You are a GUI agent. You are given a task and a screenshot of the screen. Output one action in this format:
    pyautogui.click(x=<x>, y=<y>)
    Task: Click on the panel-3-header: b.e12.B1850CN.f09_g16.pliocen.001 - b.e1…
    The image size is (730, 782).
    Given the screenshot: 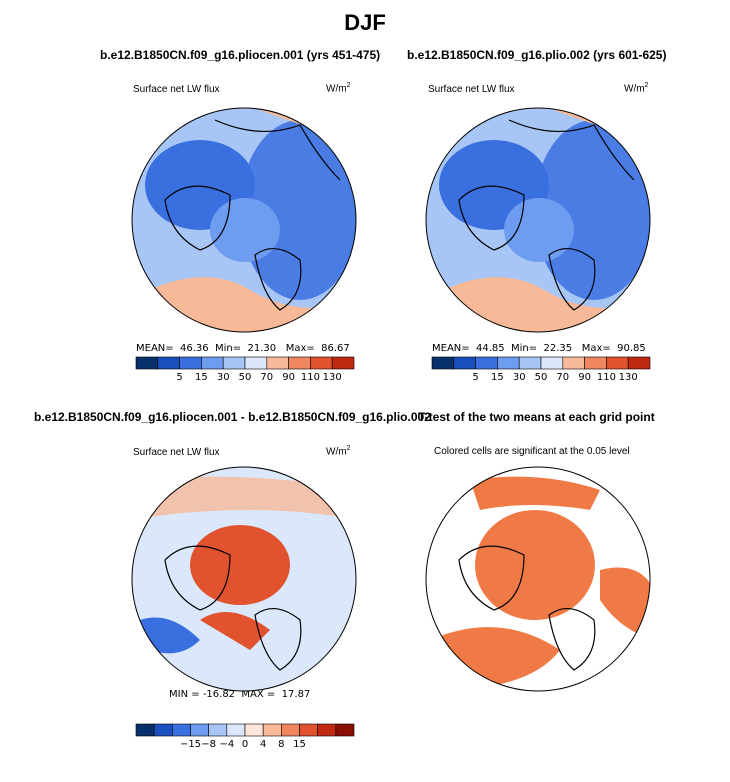 What is the action you would take?
    pyautogui.click(x=232, y=417)
    